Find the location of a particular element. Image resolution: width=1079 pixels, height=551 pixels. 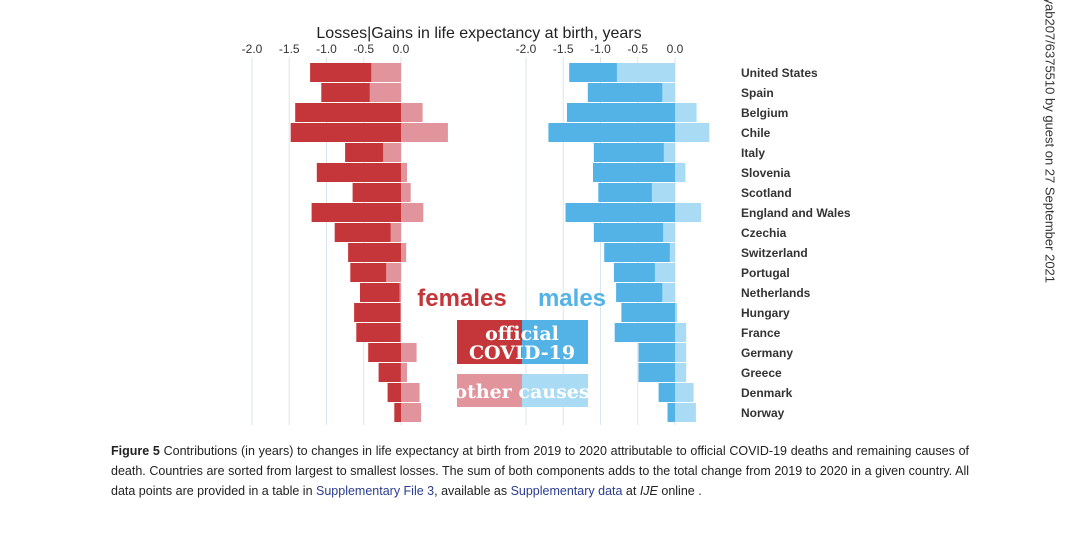

legend-official-line1: official is located at coordinates (522, 334).